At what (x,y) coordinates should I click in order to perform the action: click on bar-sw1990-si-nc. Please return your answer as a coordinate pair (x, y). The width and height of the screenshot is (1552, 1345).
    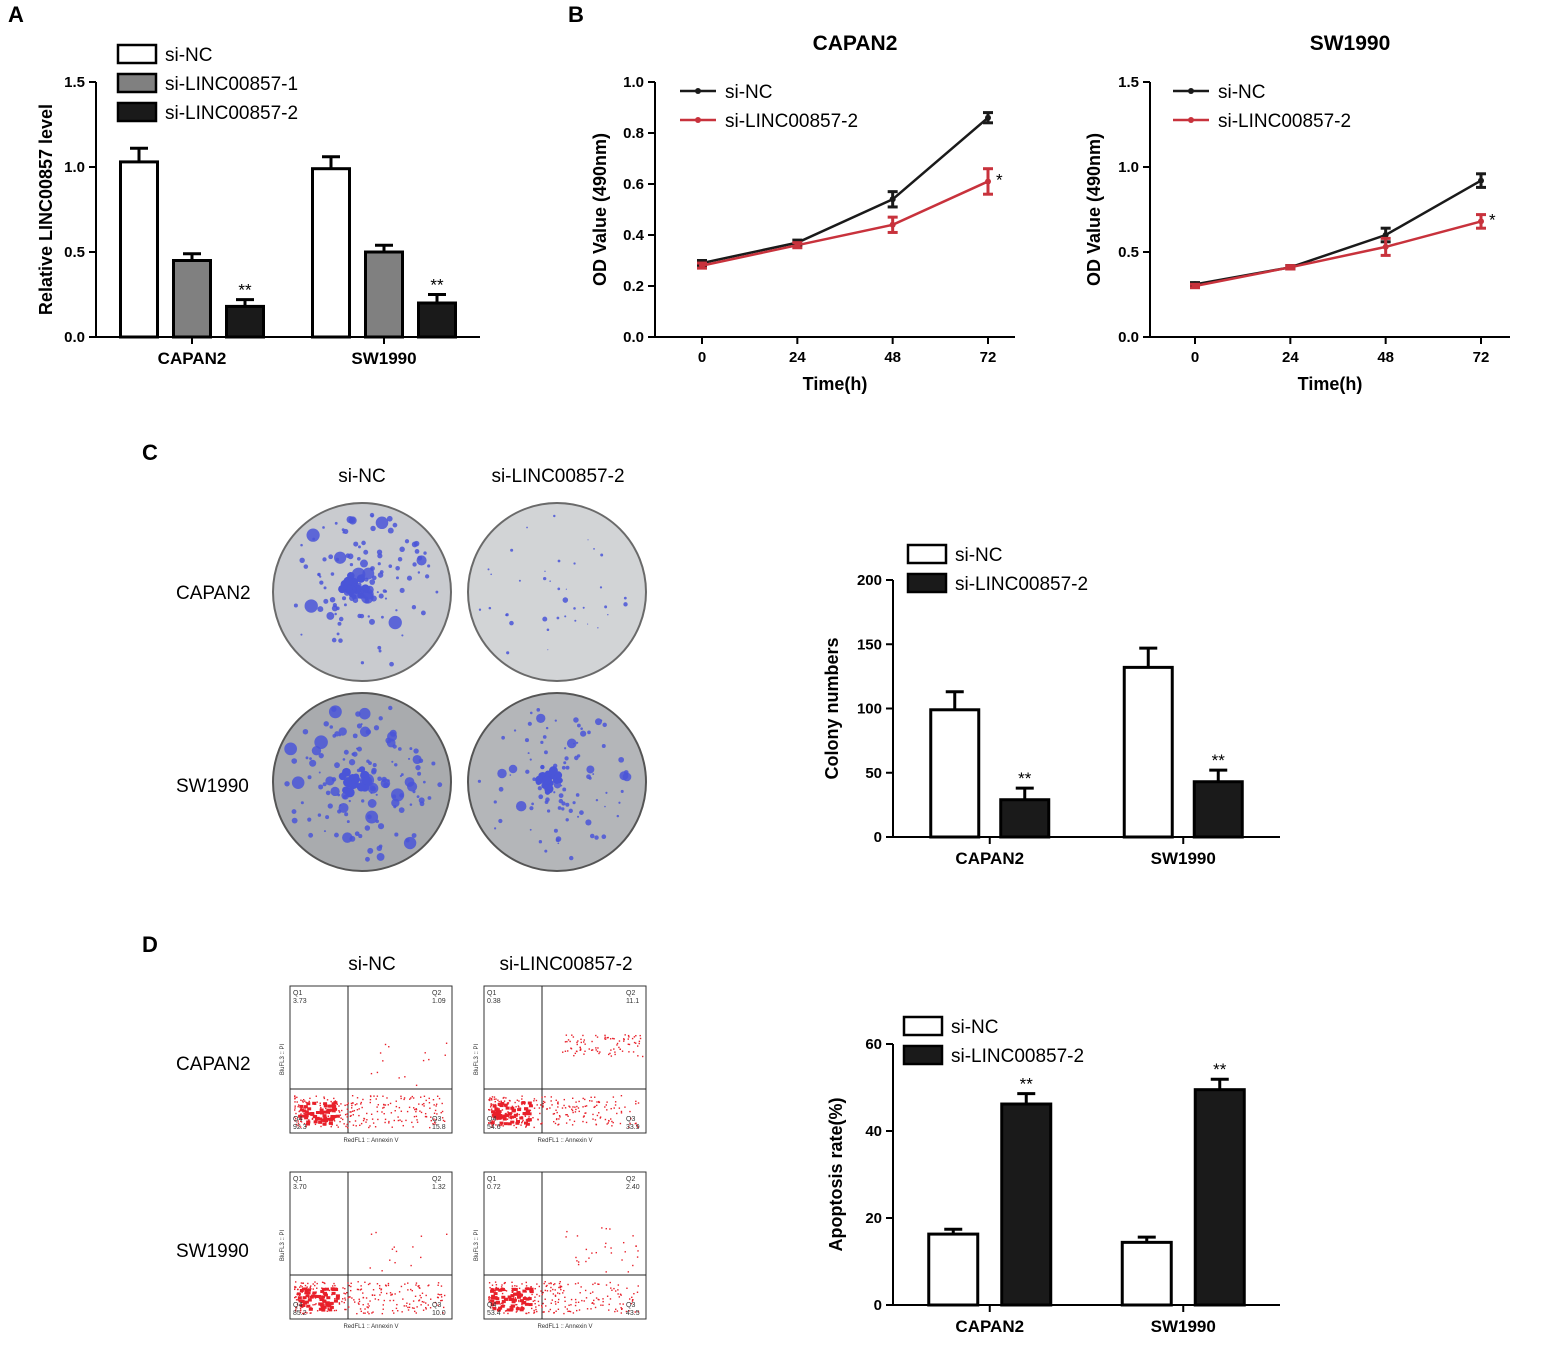
    Looking at the image, I should click on (1146, 1273).